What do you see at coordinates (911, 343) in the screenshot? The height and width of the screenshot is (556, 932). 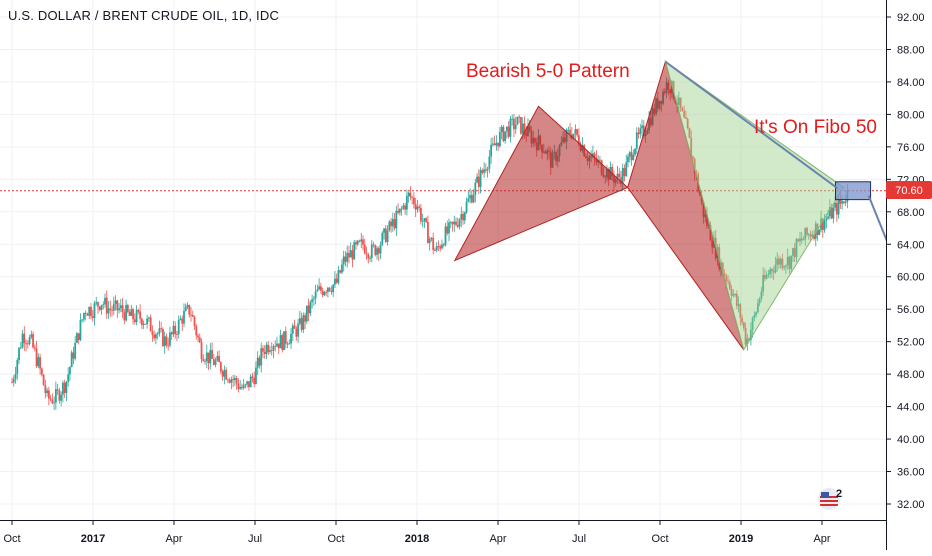 I see `y-tick-label: 52.00` at bounding box center [911, 343].